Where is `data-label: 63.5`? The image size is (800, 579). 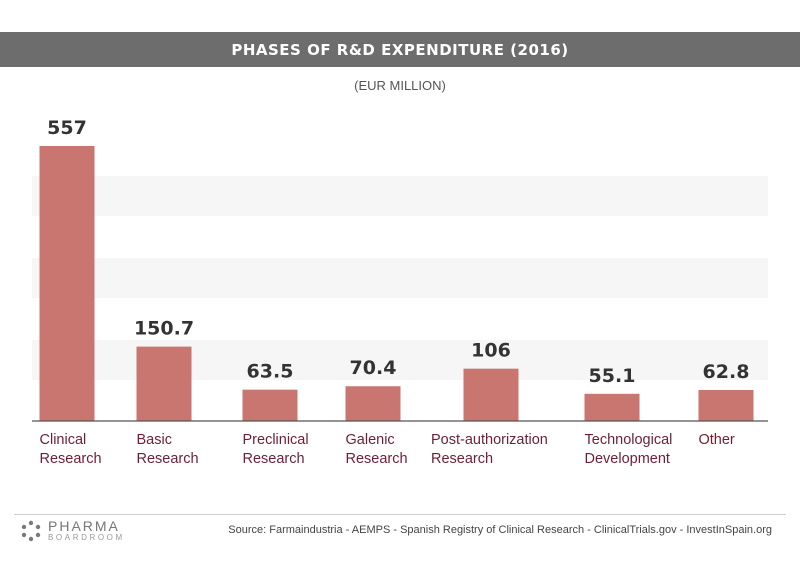 data-label: 63.5 is located at coordinates (270, 372).